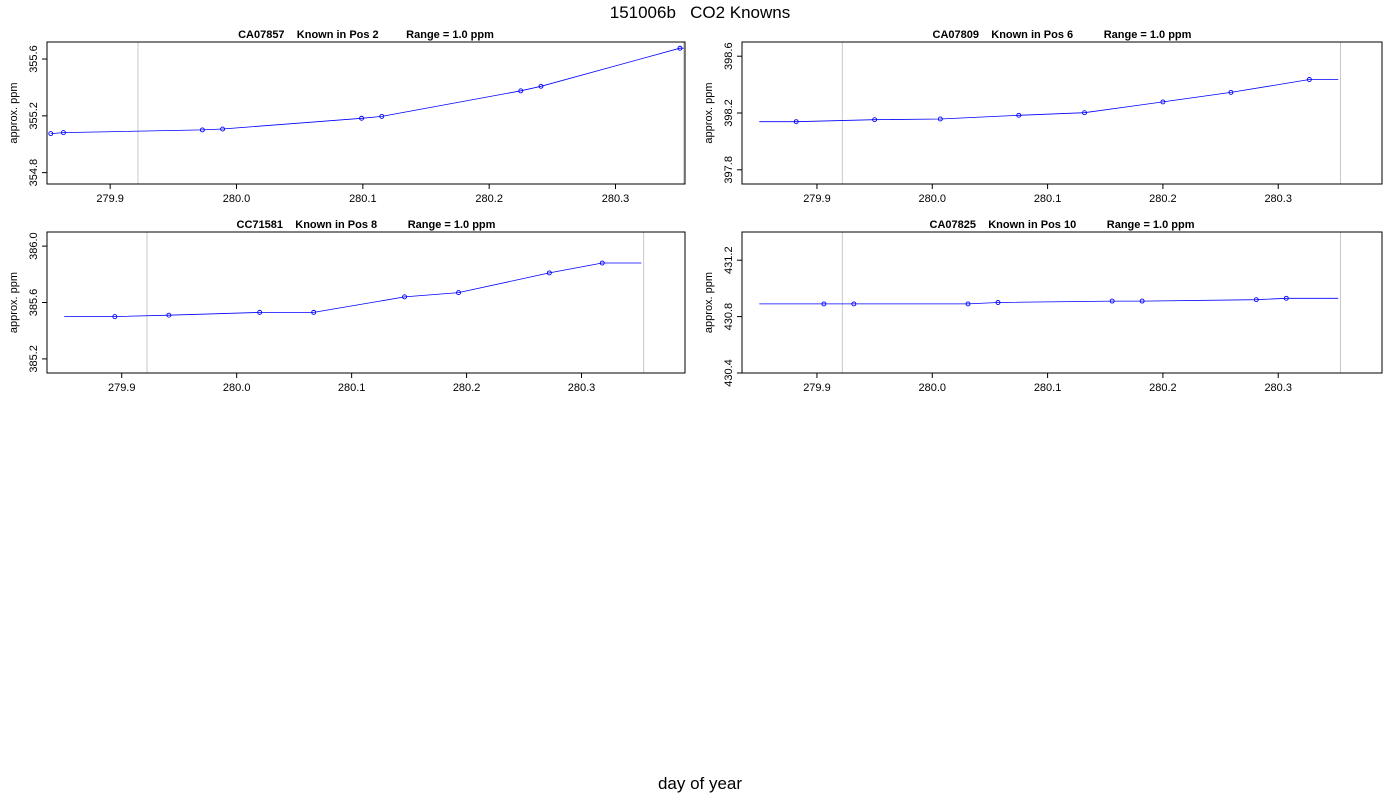  Describe the element at coordinates (34, 116) in the screenshot. I see `y-tick-label: 355.2` at that location.